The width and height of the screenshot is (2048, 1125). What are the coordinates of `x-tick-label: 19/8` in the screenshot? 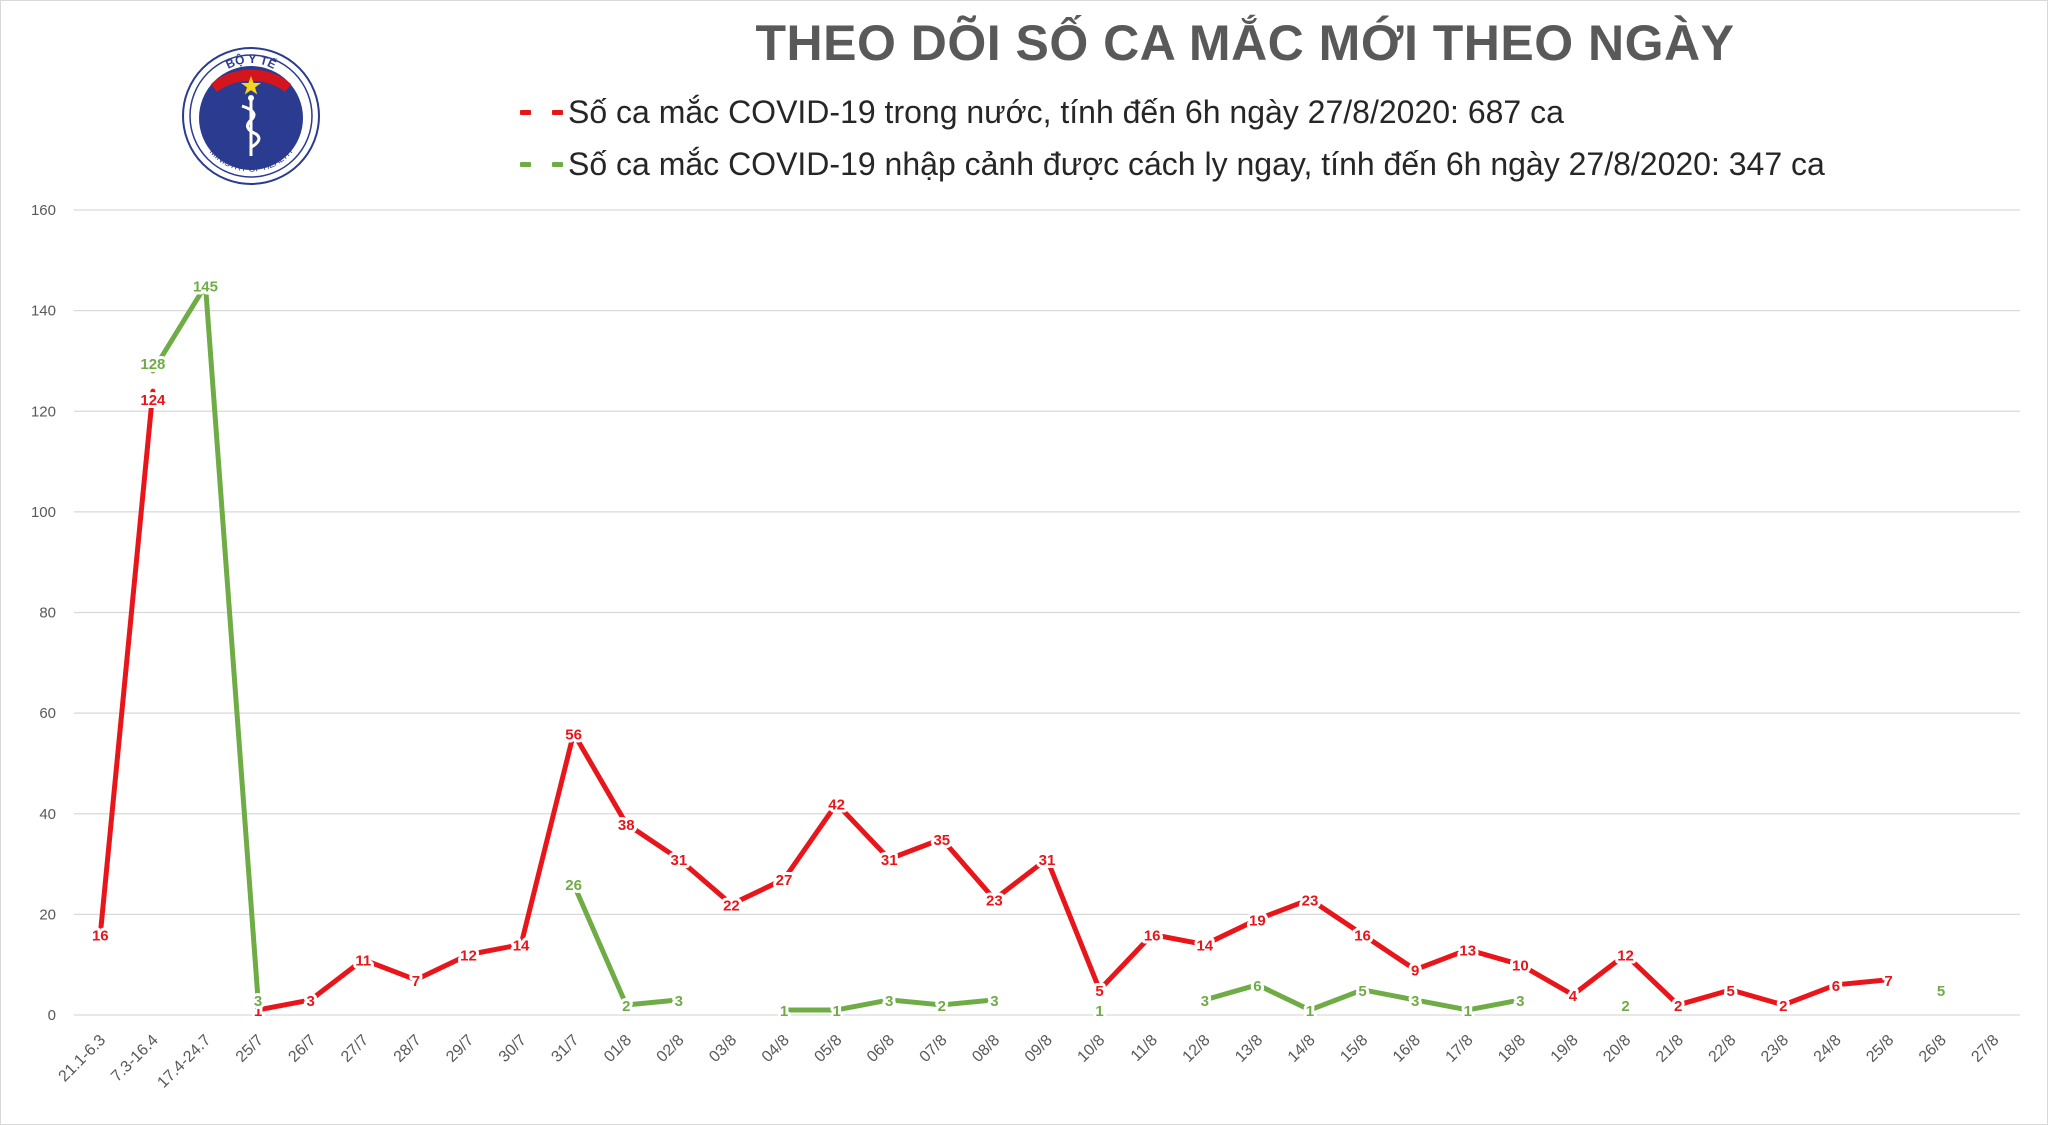 It's located at (1565, 1049).